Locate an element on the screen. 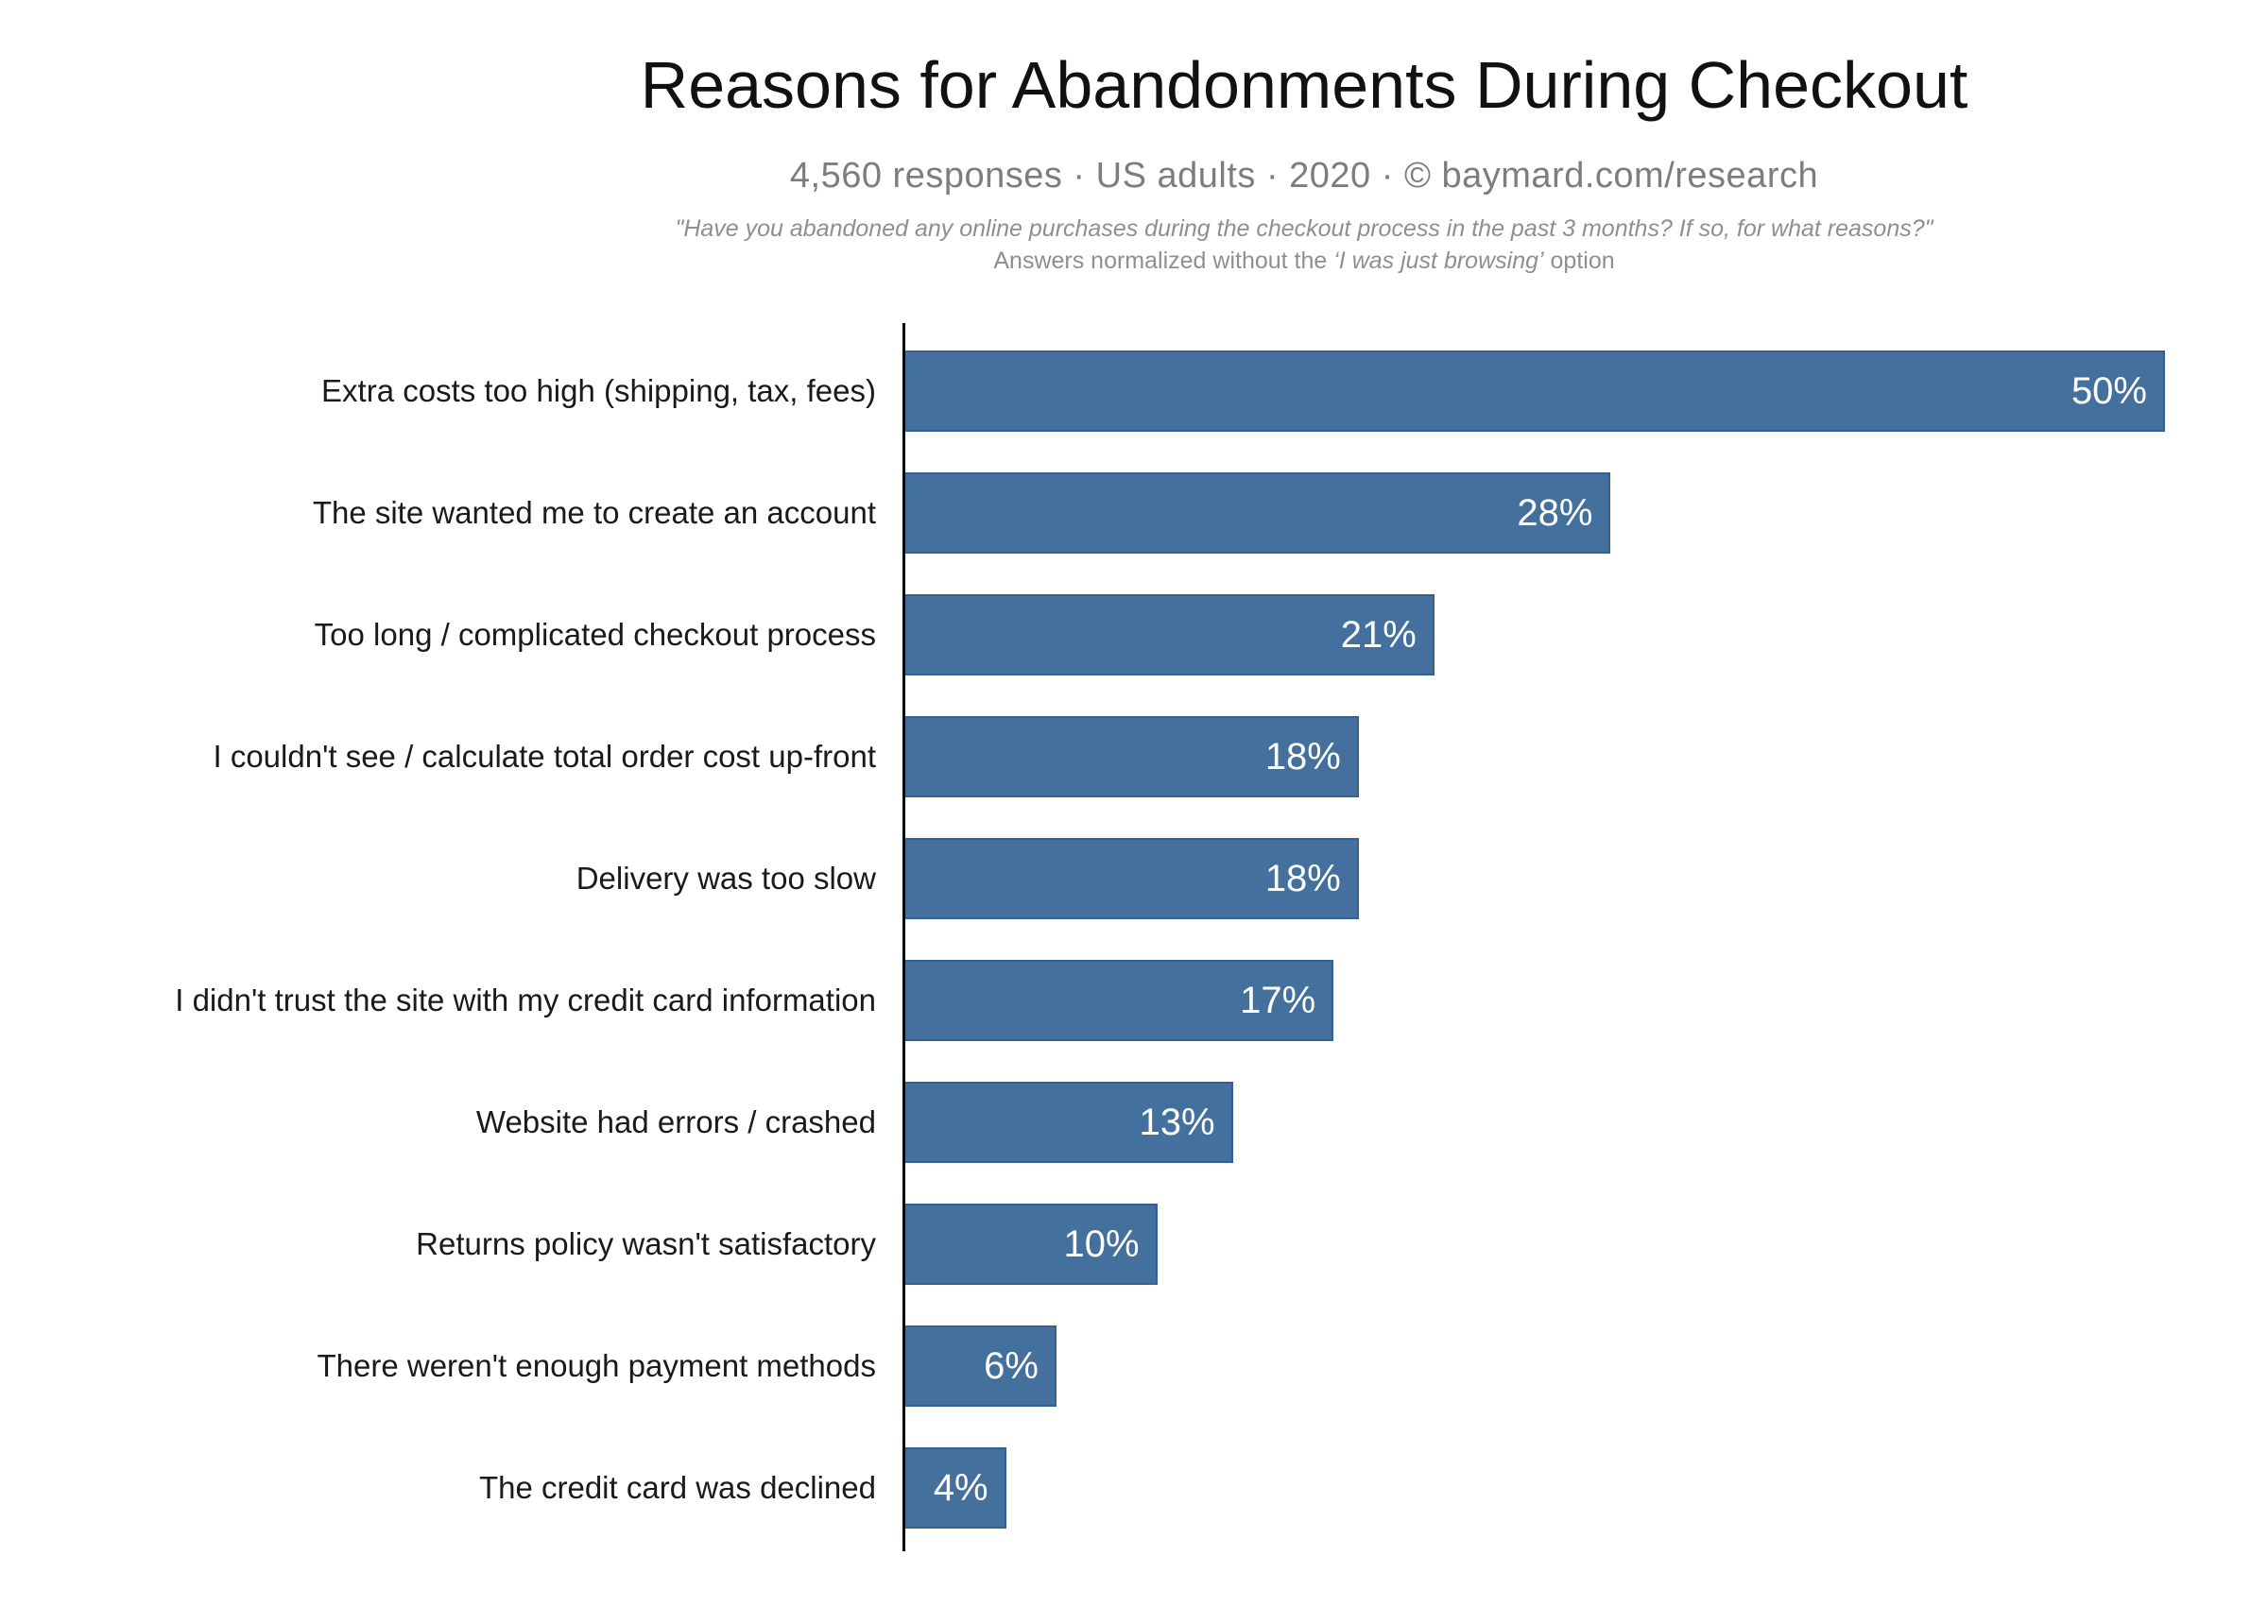 This screenshot has height=1624, width=2268. bar: 50% is located at coordinates (1535, 391).